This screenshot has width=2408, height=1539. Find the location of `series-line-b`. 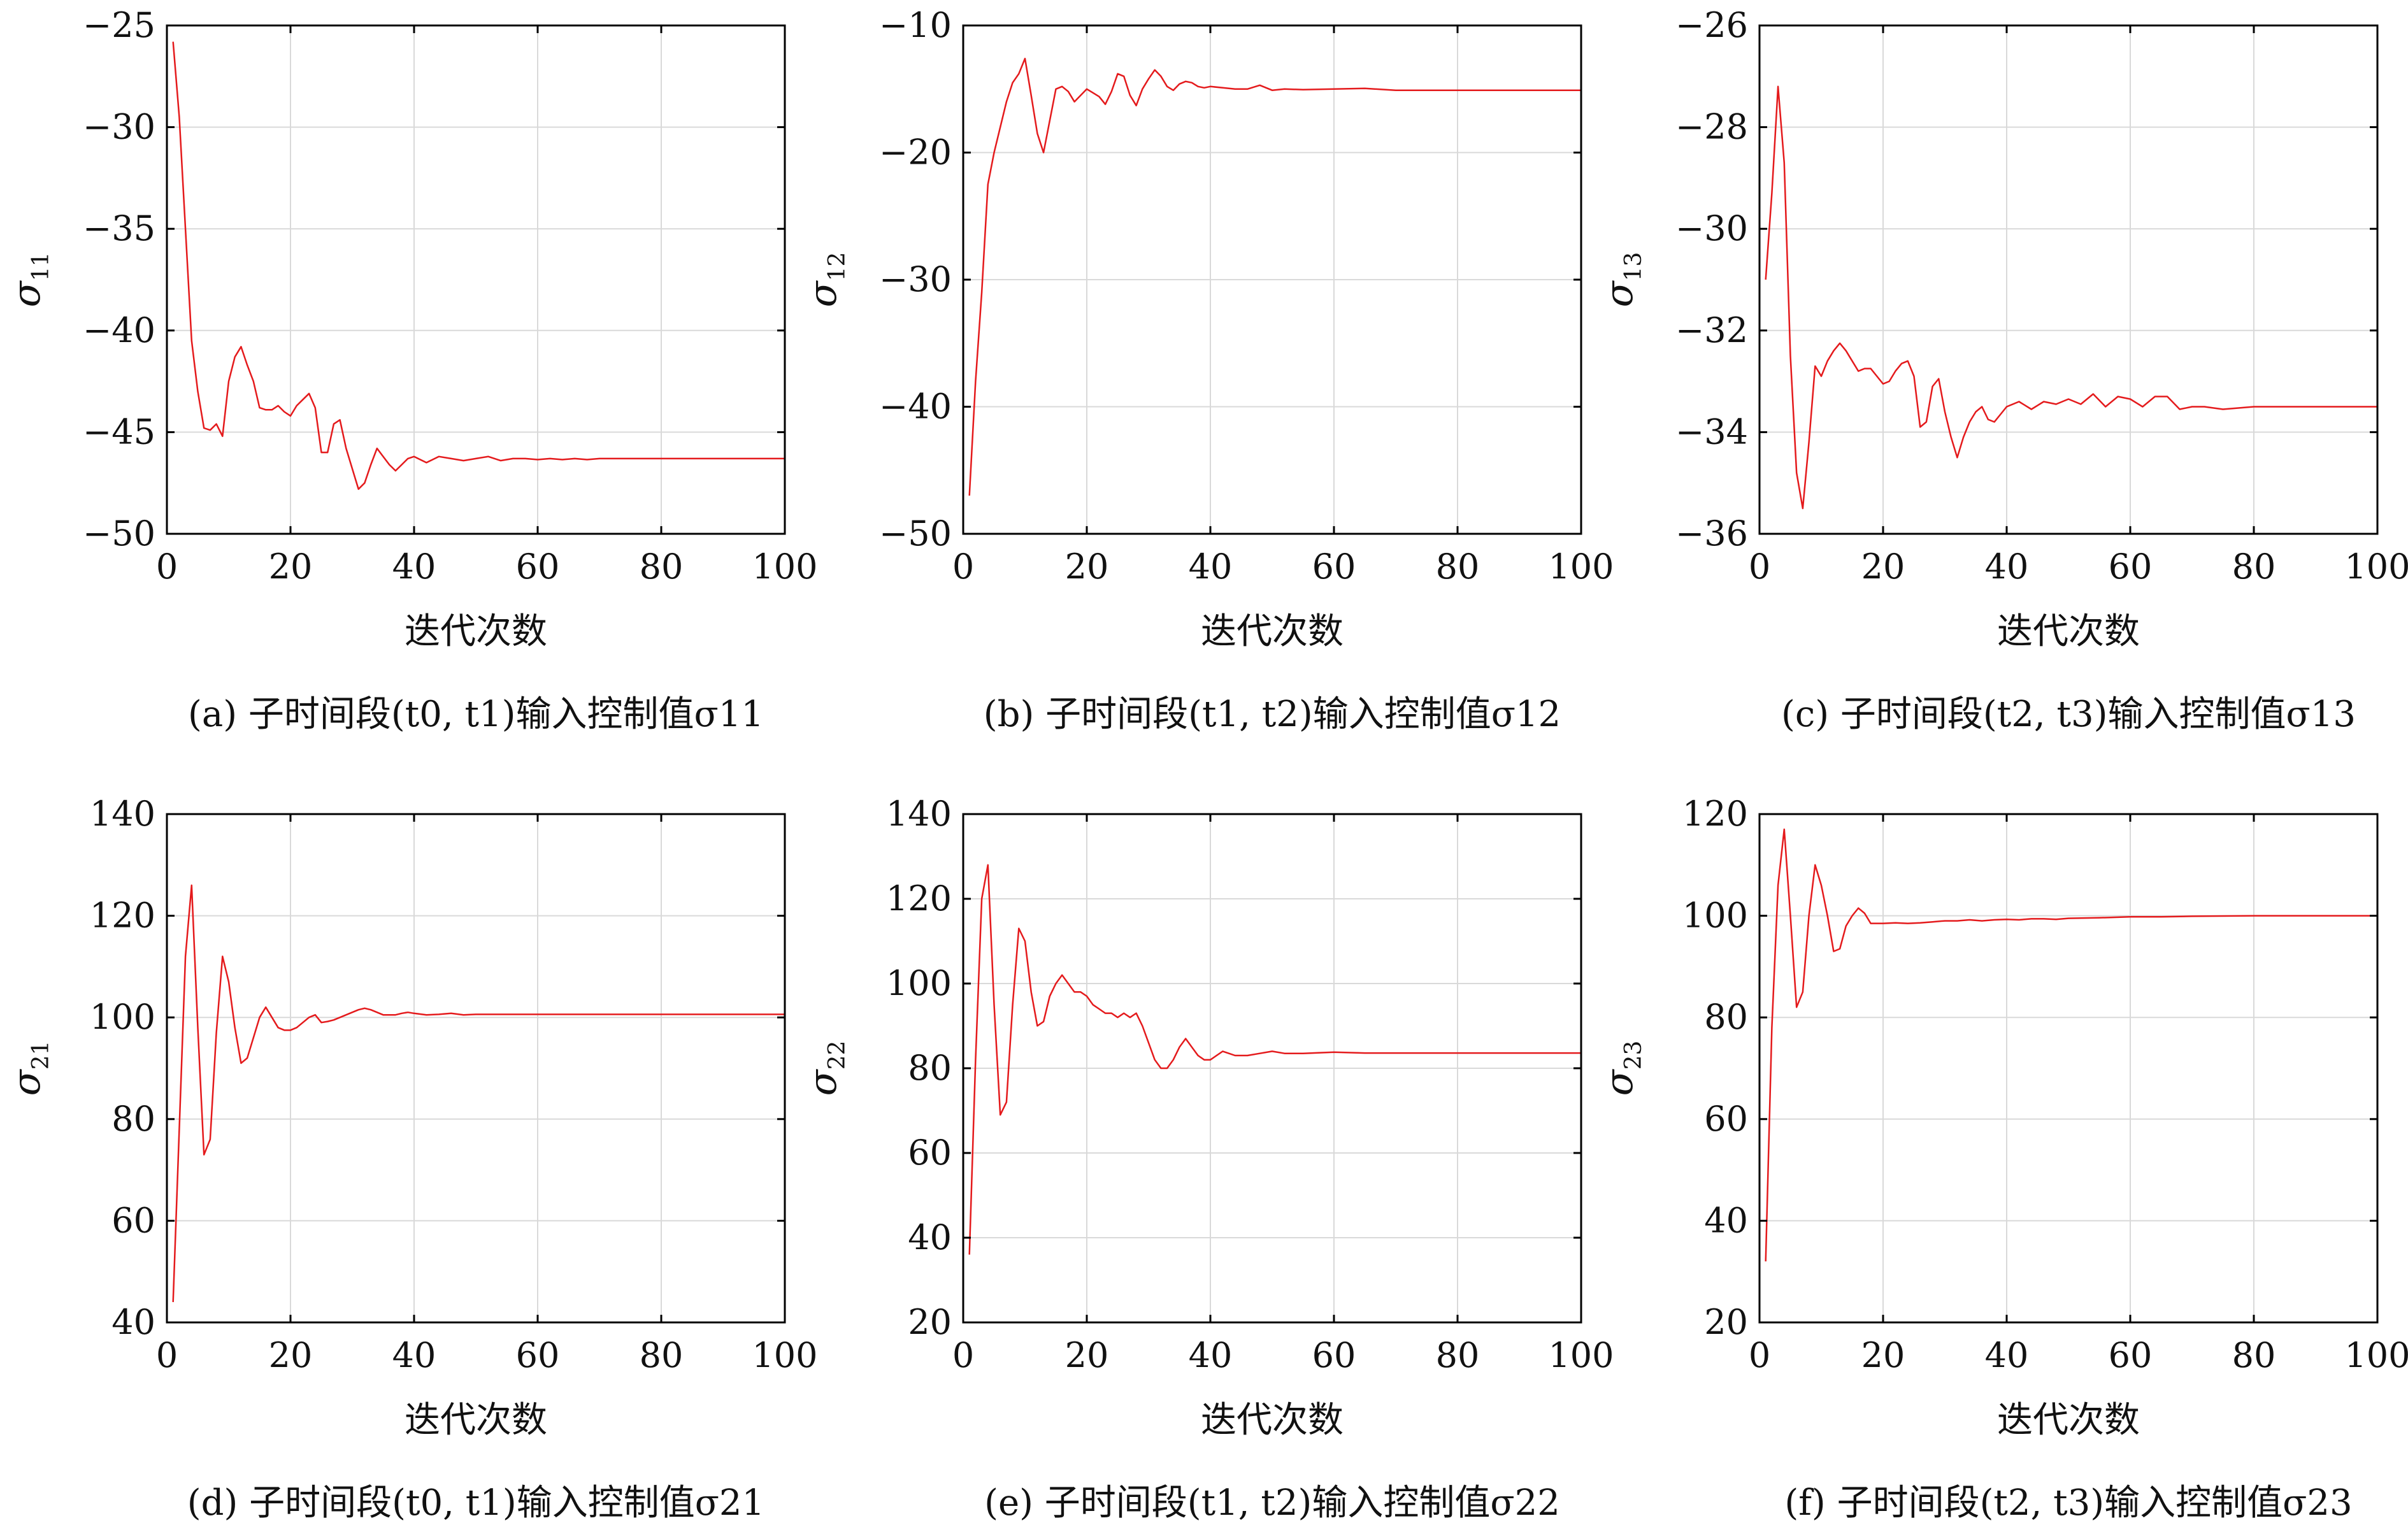

series-line-b is located at coordinates (1274, 276).